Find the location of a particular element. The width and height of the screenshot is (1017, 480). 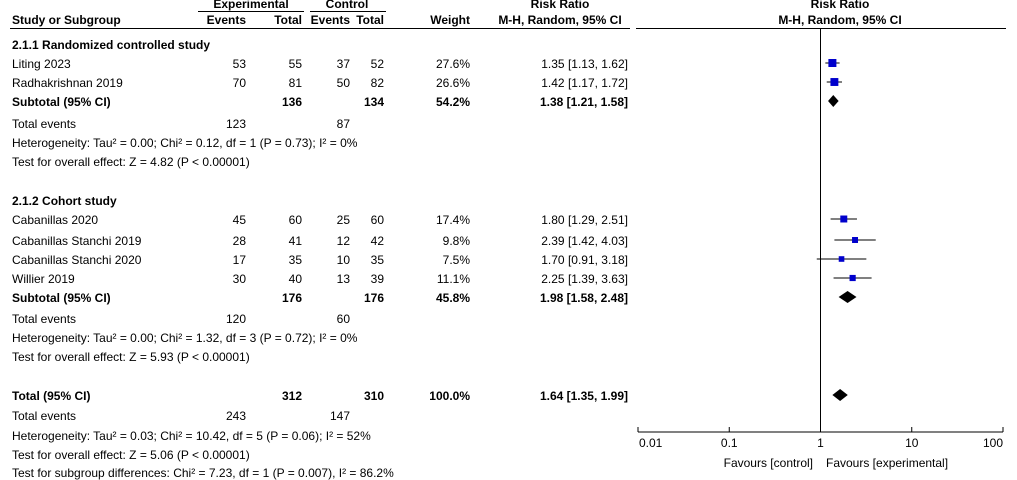

header-mh-random-left: M-H, Random, 95% CI is located at coordinates (560, 20).